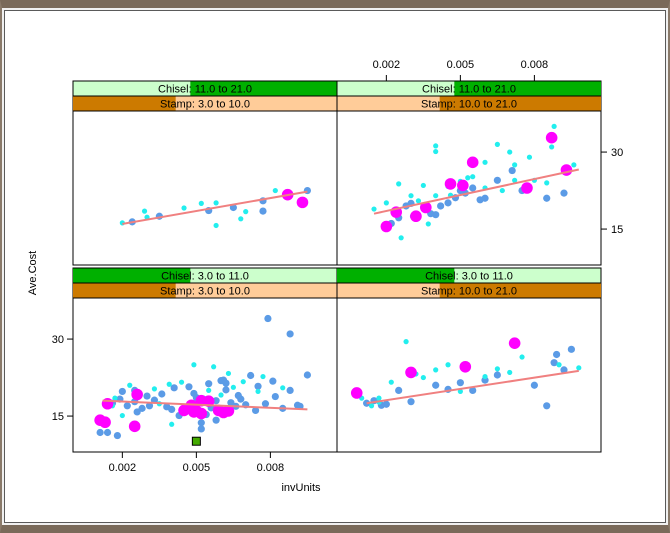 This screenshot has width=670, height=533. Describe the element at coordinates (58, 417) in the screenshot. I see `y-tick-label: 15` at that location.